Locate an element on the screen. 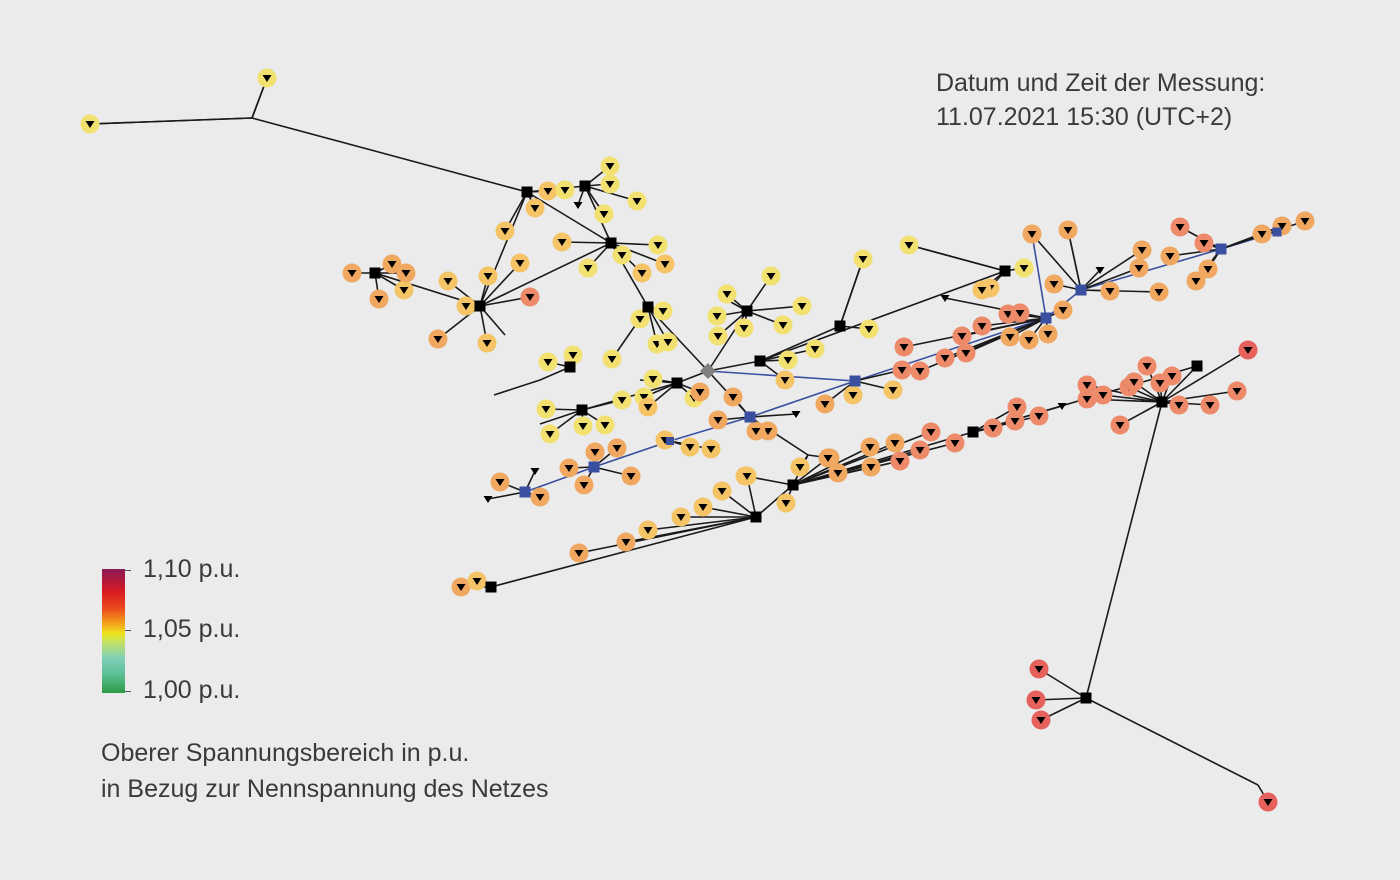 The width and height of the screenshot is (1400, 880). legend-max-label: 1,10 p.u. is located at coordinates (192, 569).